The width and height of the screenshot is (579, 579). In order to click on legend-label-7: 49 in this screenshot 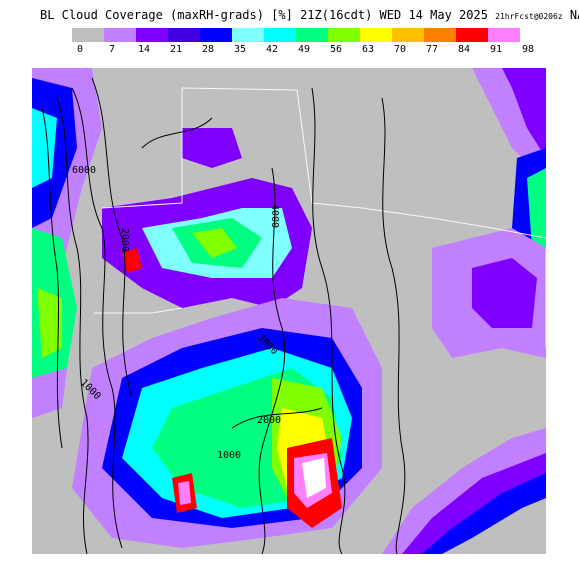, I will do `click(304, 49)`.